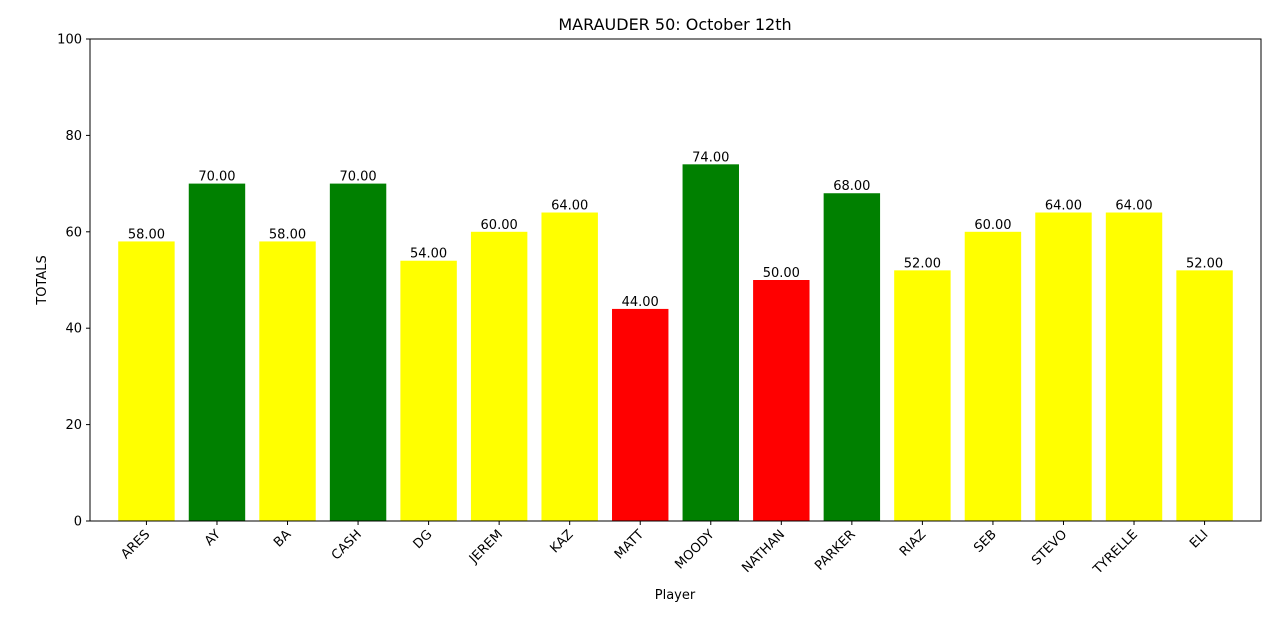 The width and height of the screenshot is (1280, 620). Describe the element at coordinates (135, 544) in the screenshot. I see `x-tick-label-ares: ARES` at that location.